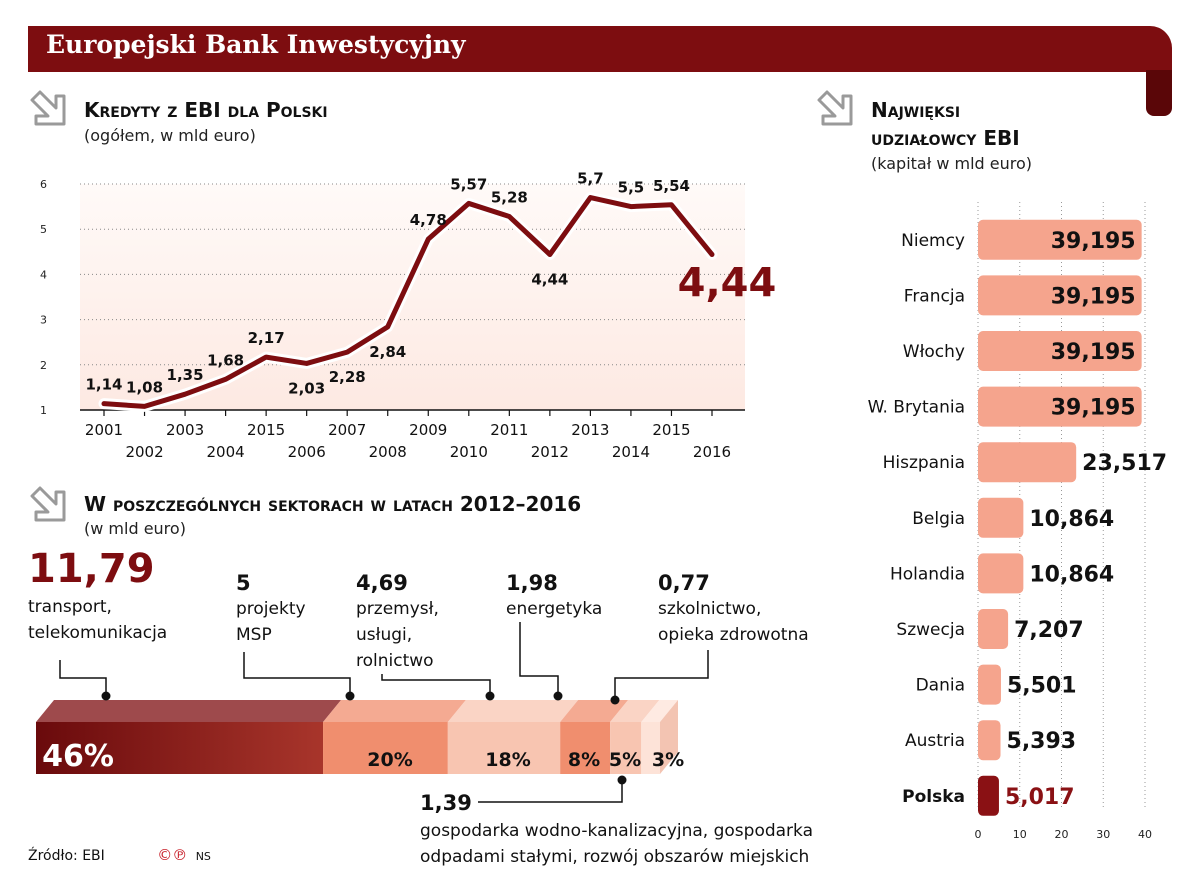 The height and width of the screenshot is (891, 1200). What do you see at coordinates (389, 760) in the screenshot?
I see `segment-percent-label: 20%` at bounding box center [389, 760].